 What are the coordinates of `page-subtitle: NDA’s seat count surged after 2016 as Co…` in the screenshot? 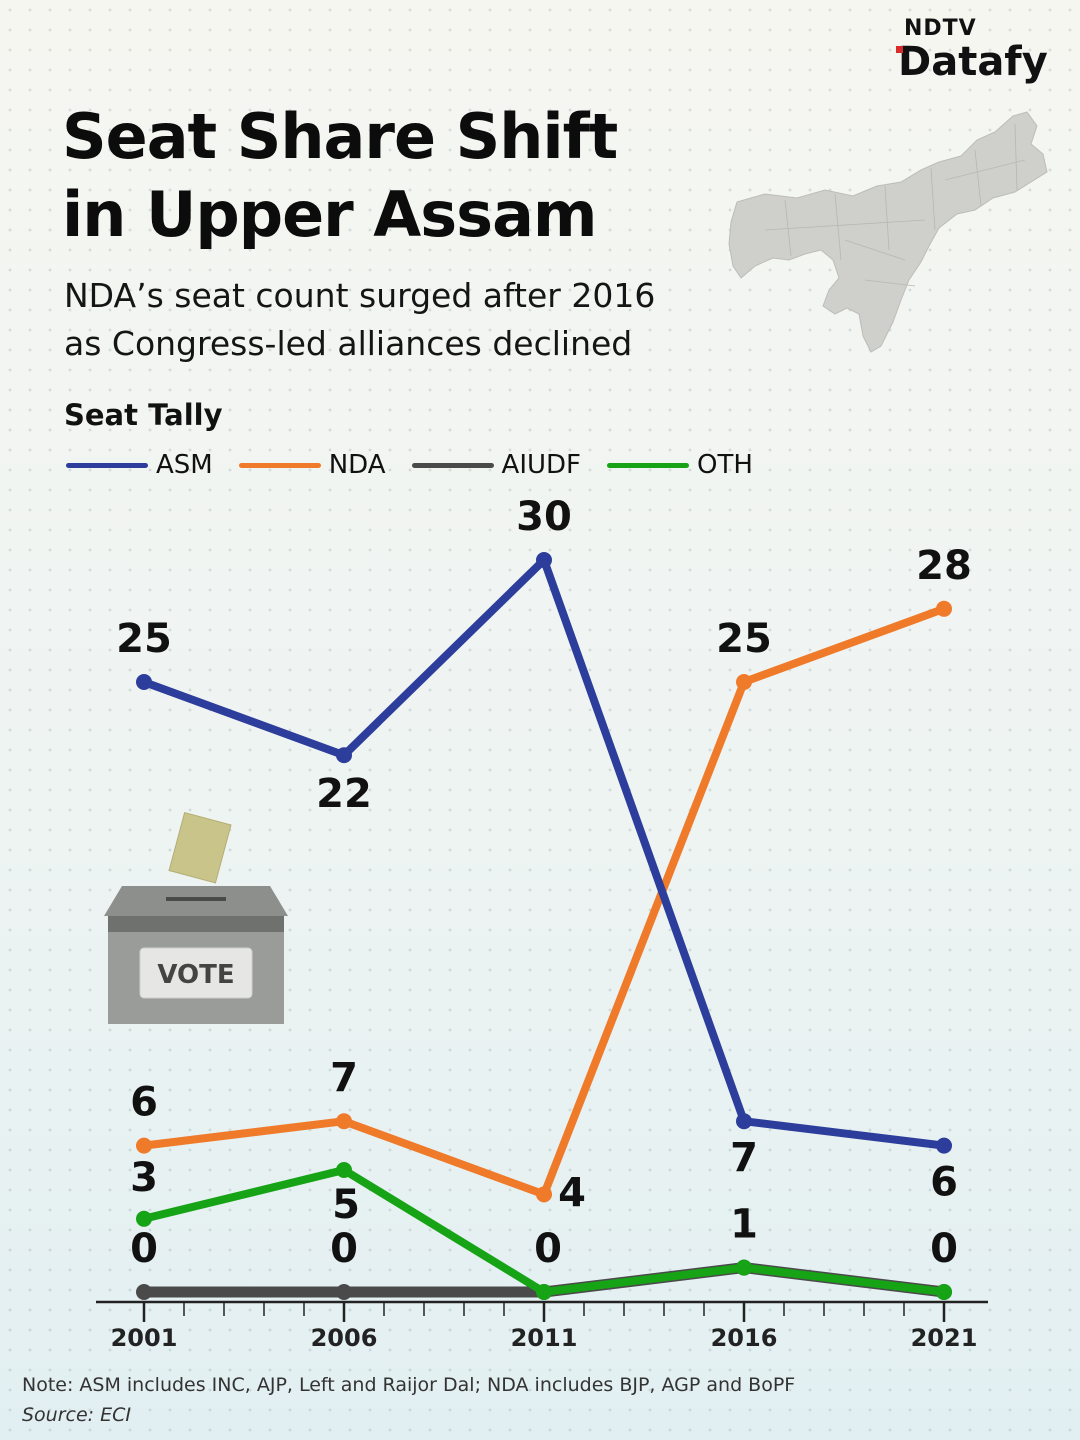 It's located at (414, 320).